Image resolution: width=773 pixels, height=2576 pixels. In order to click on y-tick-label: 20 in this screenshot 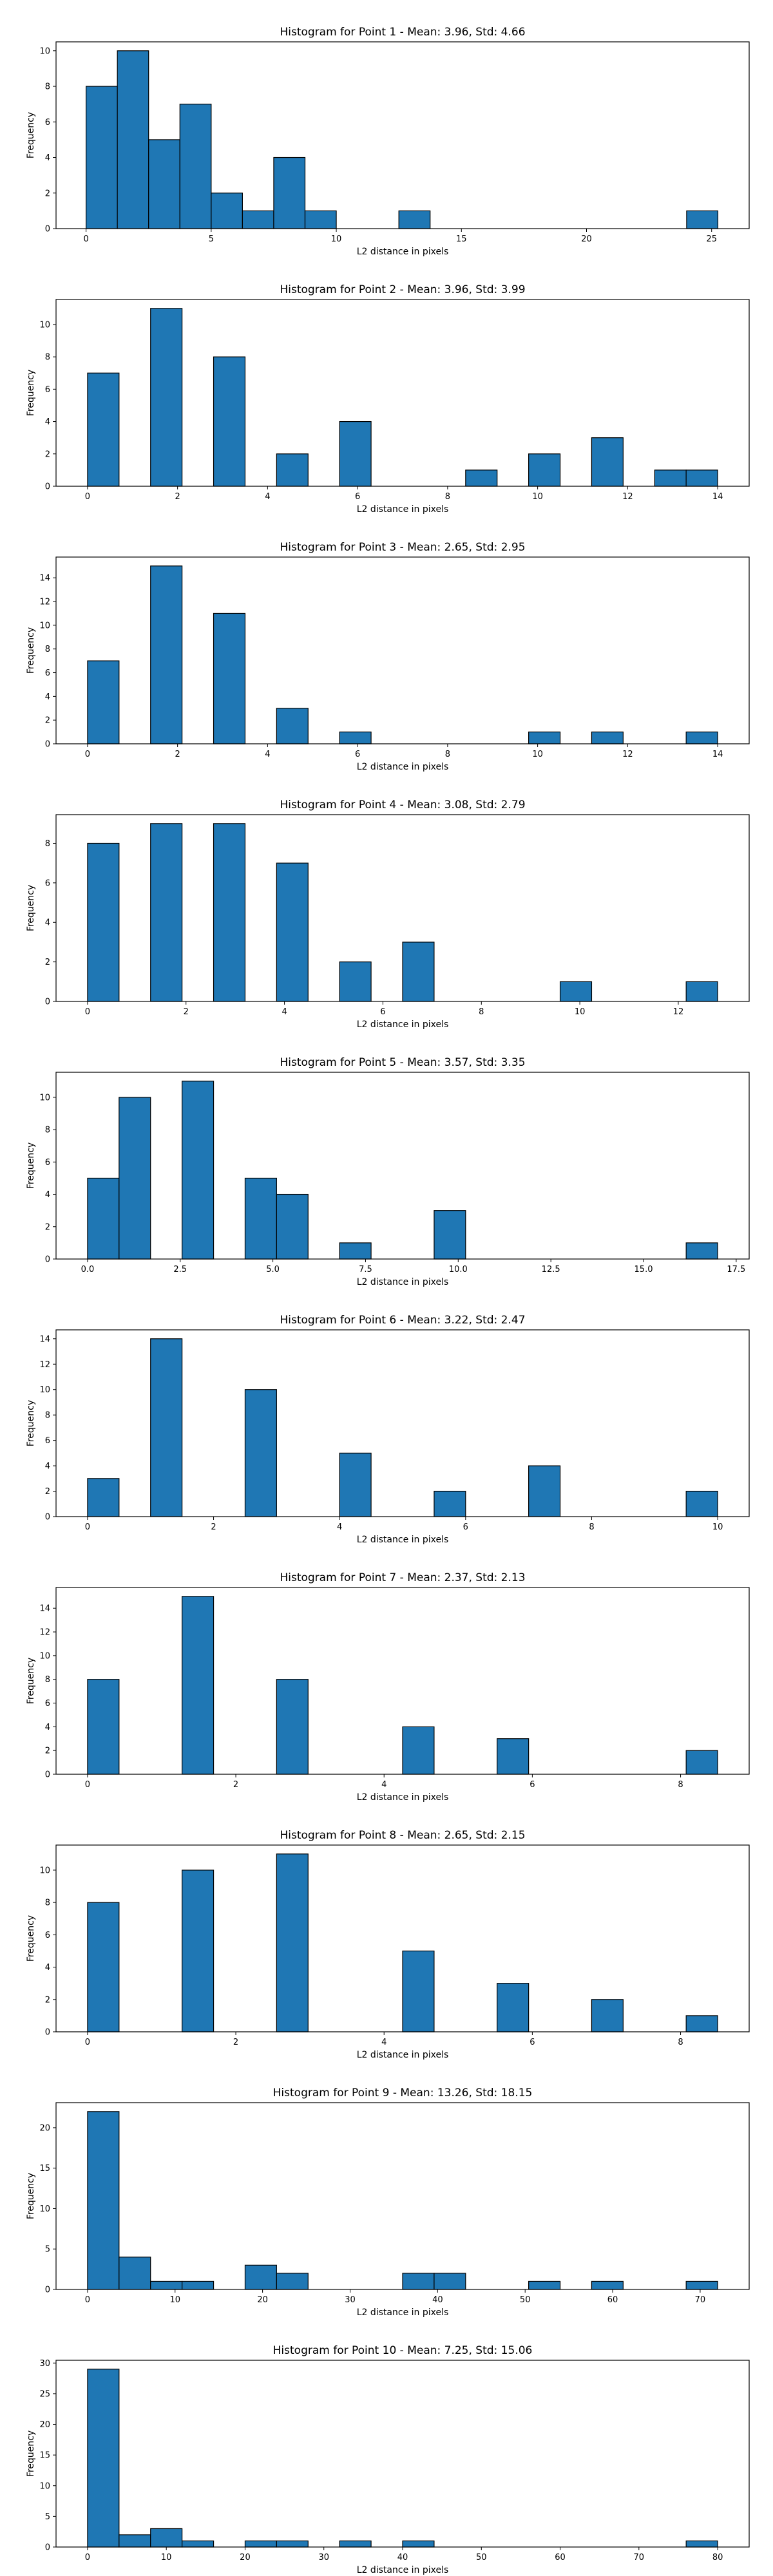, I will do `click(44, 2425)`.